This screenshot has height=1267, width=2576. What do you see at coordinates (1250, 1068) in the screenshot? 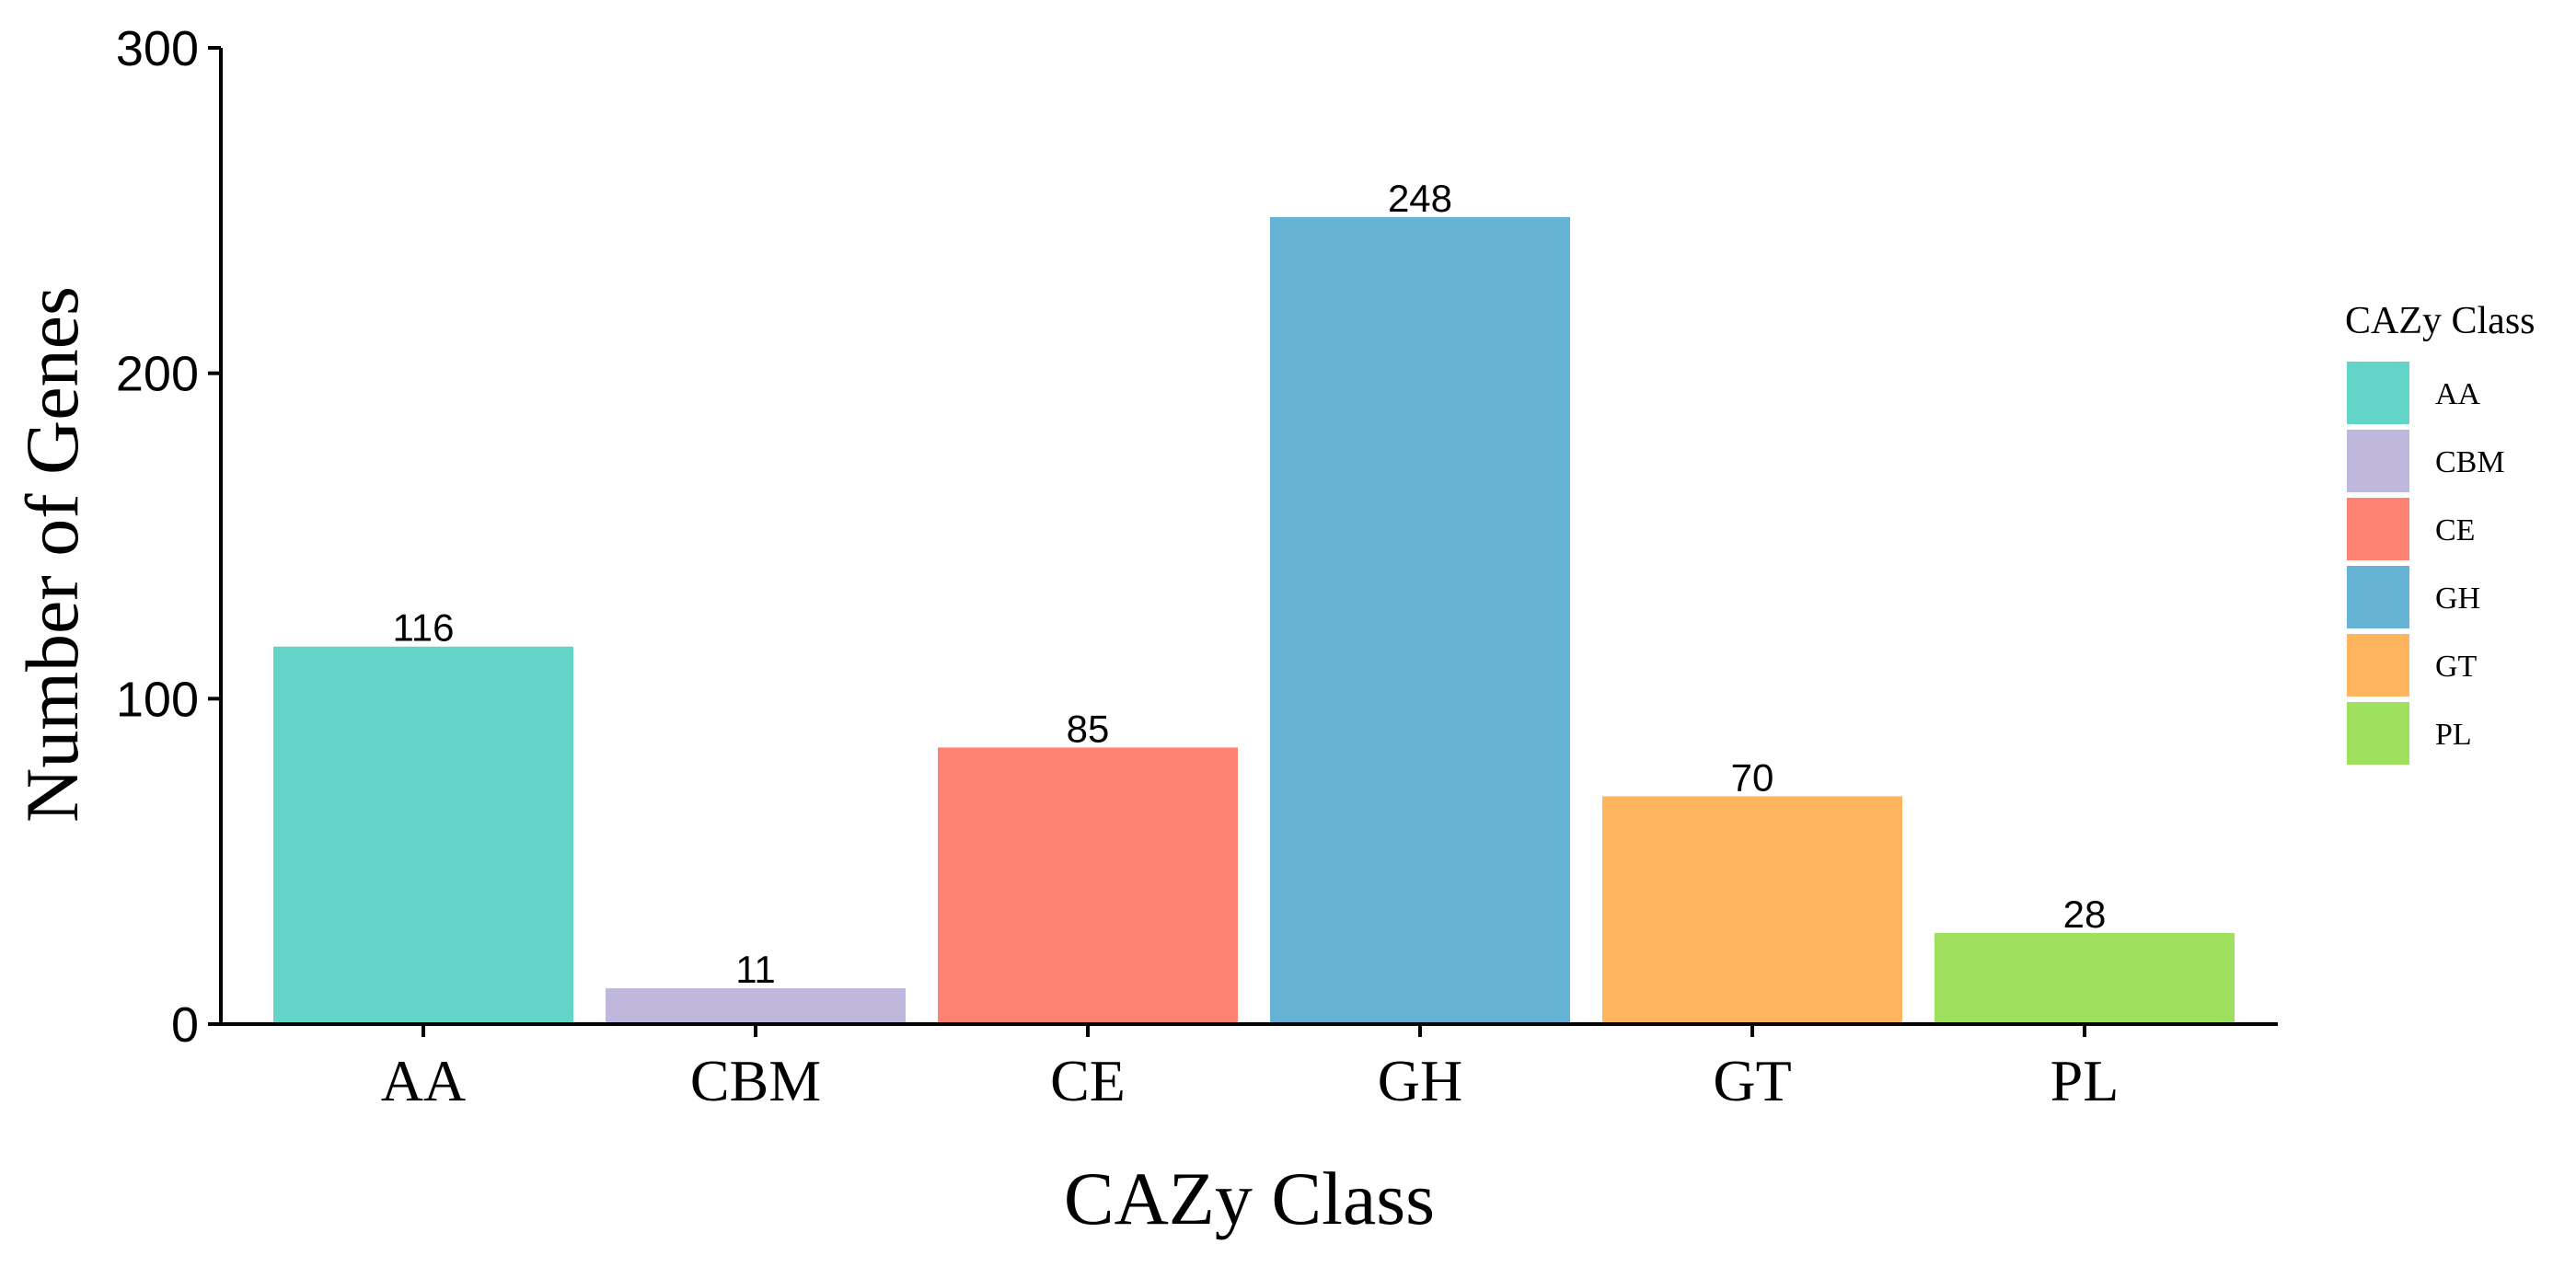
I see `x-axis-ticks: AA CBM CE GH GT PL` at bounding box center [1250, 1068].